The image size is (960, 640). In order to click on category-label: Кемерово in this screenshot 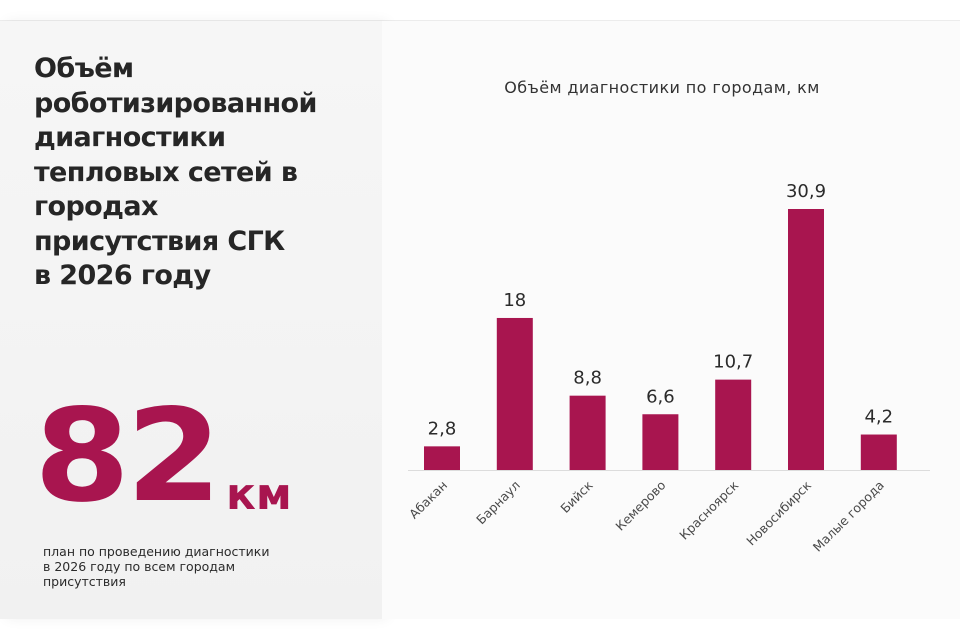, I will do `click(640, 506)`.